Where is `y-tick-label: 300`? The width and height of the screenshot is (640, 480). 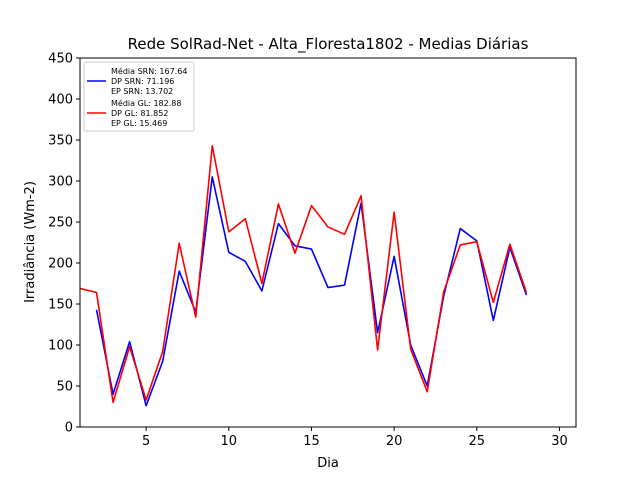 y-tick-label: 300 is located at coordinates (60, 182).